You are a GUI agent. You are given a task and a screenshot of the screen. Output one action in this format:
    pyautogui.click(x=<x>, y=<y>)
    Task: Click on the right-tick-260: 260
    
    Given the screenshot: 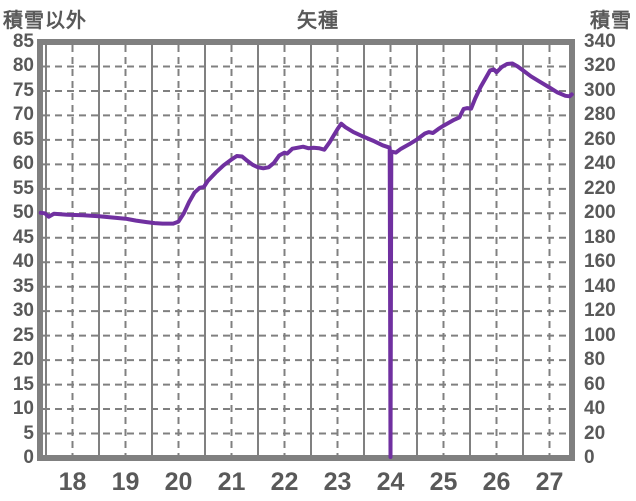 What is the action you would take?
    pyautogui.click(x=600, y=139)
    